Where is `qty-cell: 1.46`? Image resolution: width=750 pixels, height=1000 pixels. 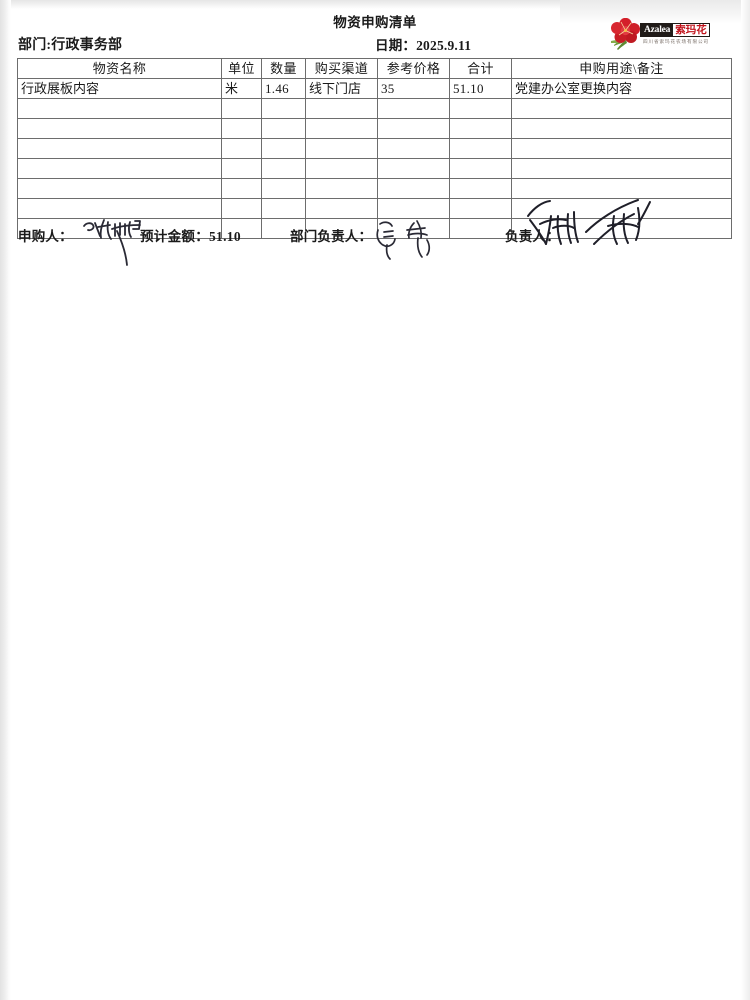 qty-cell: 1.46 is located at coordinates (283, 88).